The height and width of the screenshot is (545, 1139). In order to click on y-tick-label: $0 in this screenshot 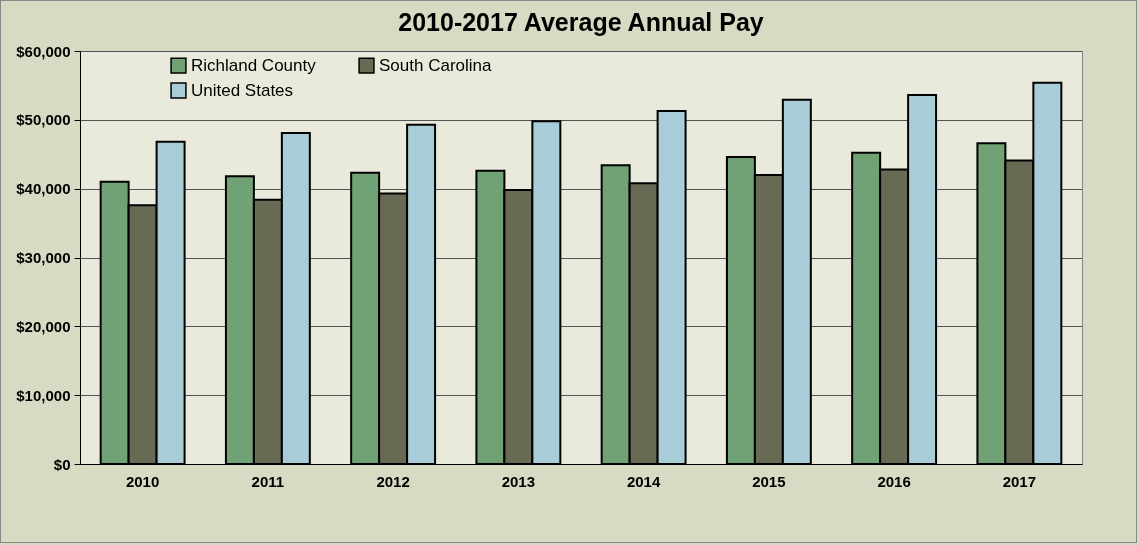, I will do `click(62, 464)`.